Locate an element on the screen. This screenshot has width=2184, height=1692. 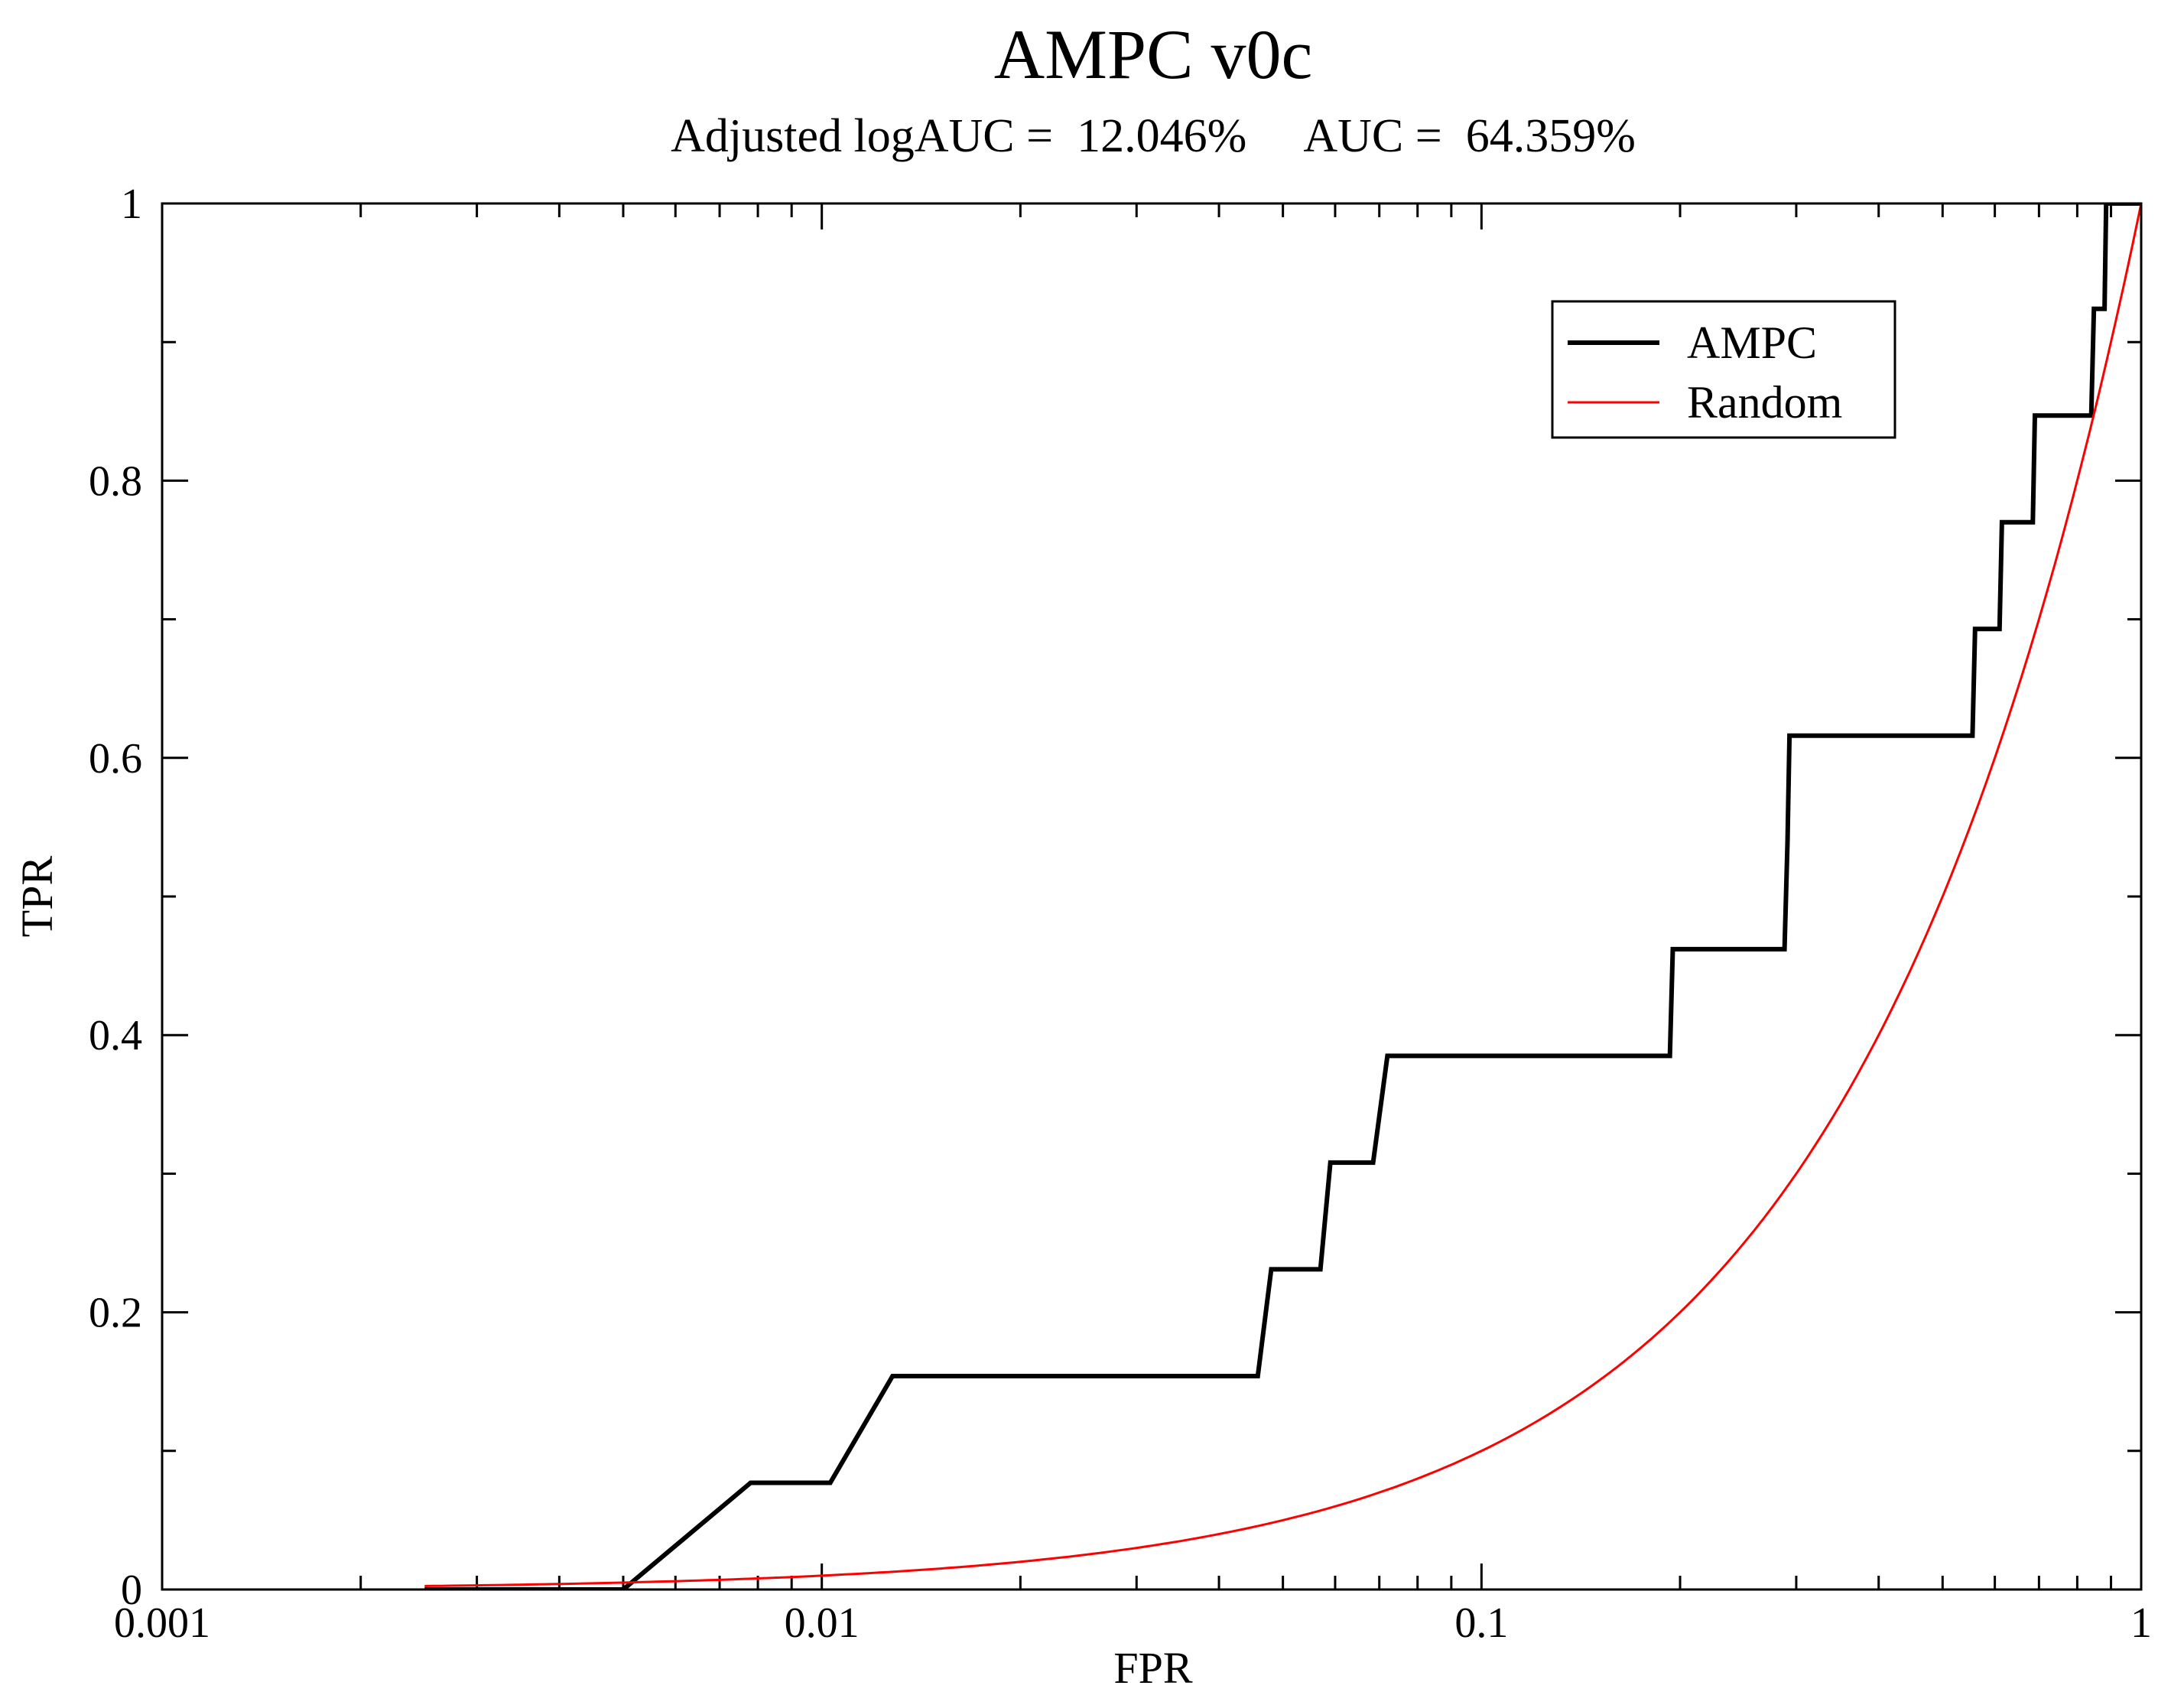
x-tick-label: 0.01 is located at coordinates (822, 1623).